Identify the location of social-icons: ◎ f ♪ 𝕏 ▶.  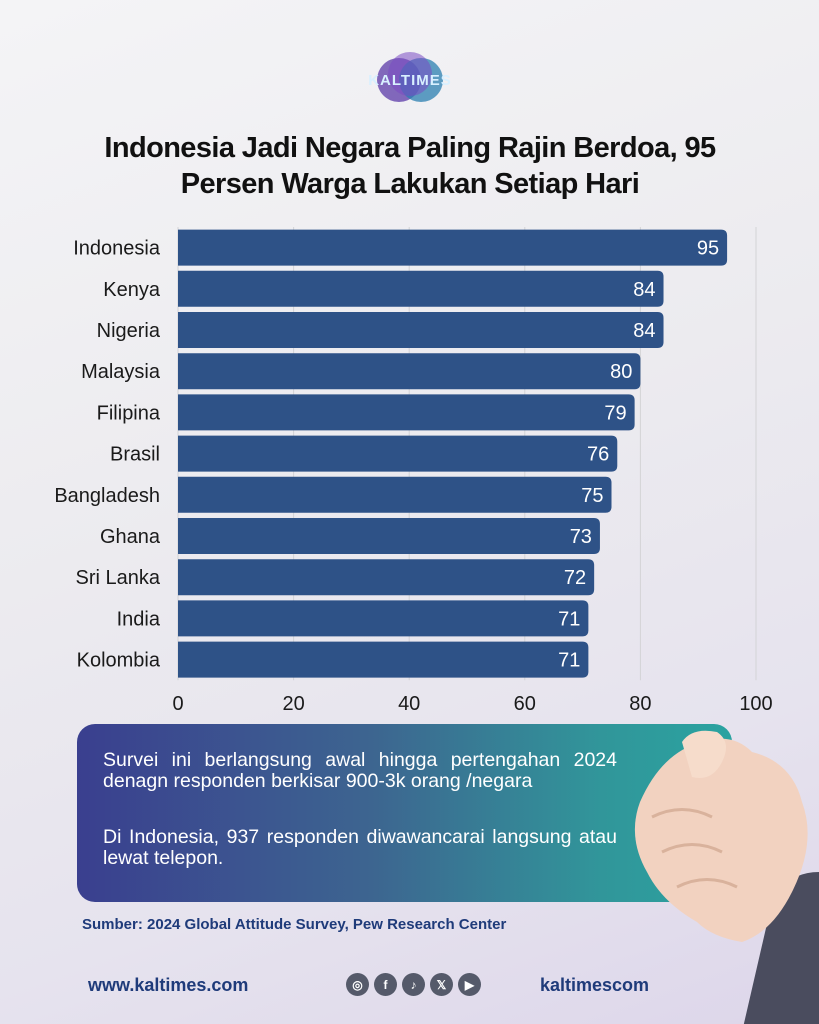
(413, 985).